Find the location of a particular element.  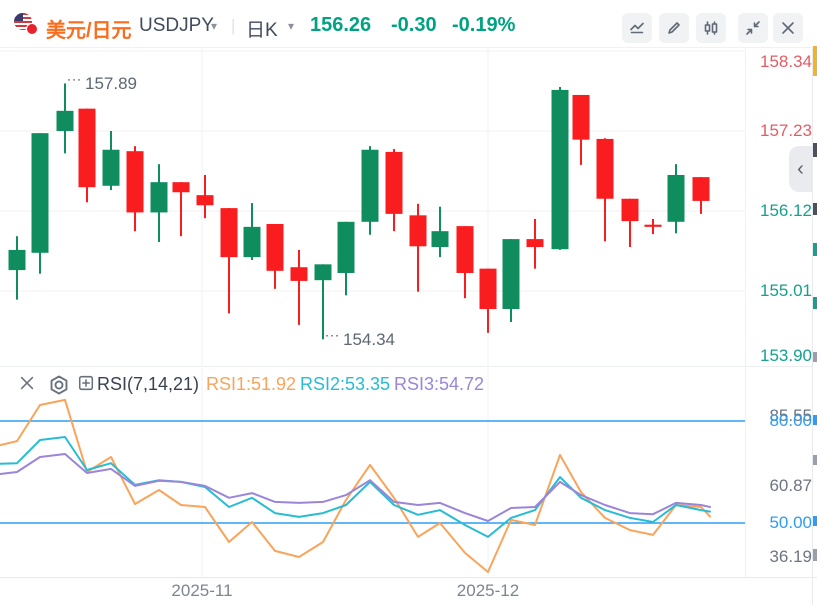

sidebar-toggle-tab: ‹ is located at coordinates (800, 169).